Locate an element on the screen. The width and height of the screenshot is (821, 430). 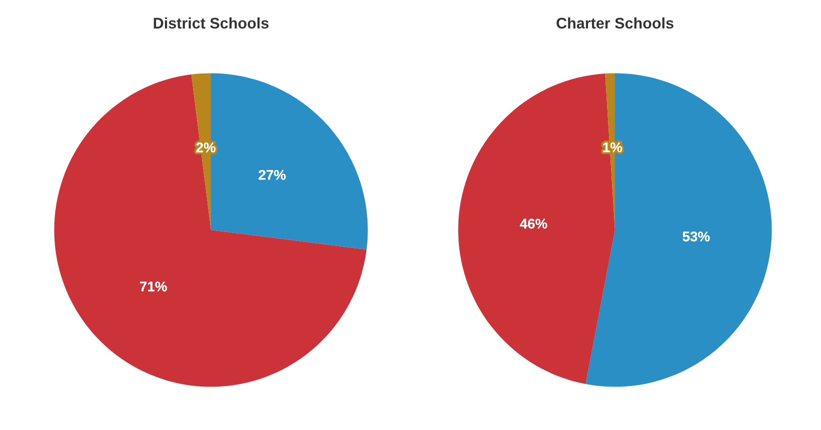
chart-title: Charter Schools is located at coordinates (615, 23).